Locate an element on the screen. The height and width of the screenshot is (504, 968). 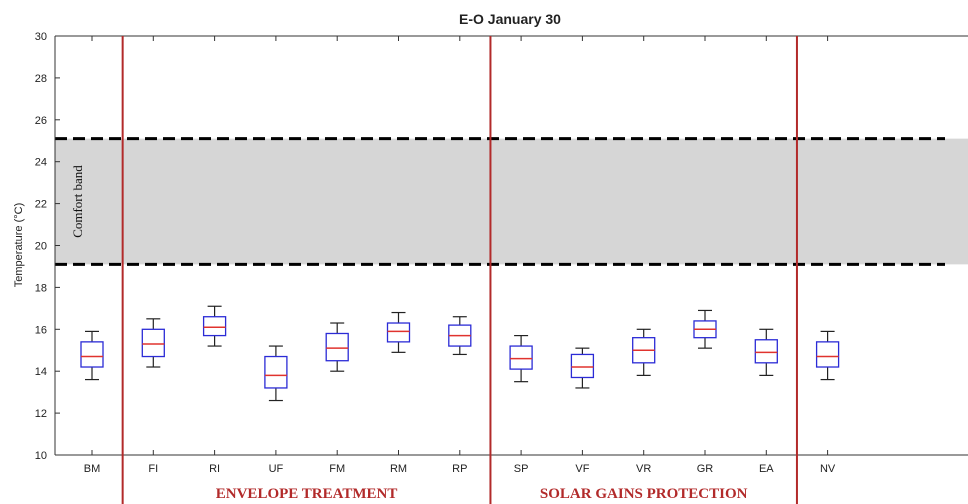
x-tick-label: RM is located at coordinates (398, 469).